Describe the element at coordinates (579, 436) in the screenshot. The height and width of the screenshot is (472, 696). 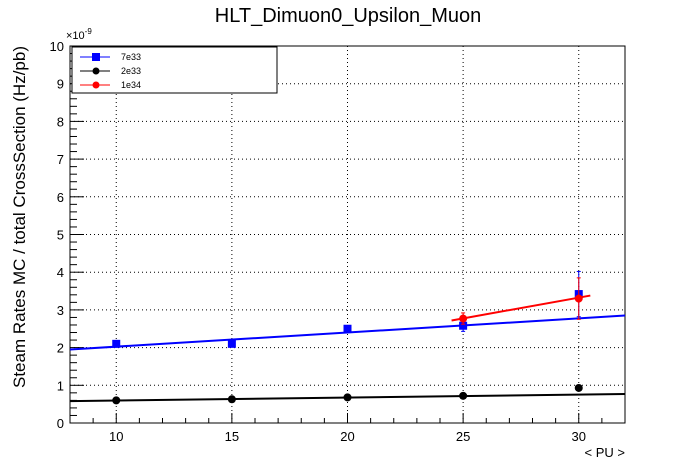
I see `x-tick-label: 30` at that location.